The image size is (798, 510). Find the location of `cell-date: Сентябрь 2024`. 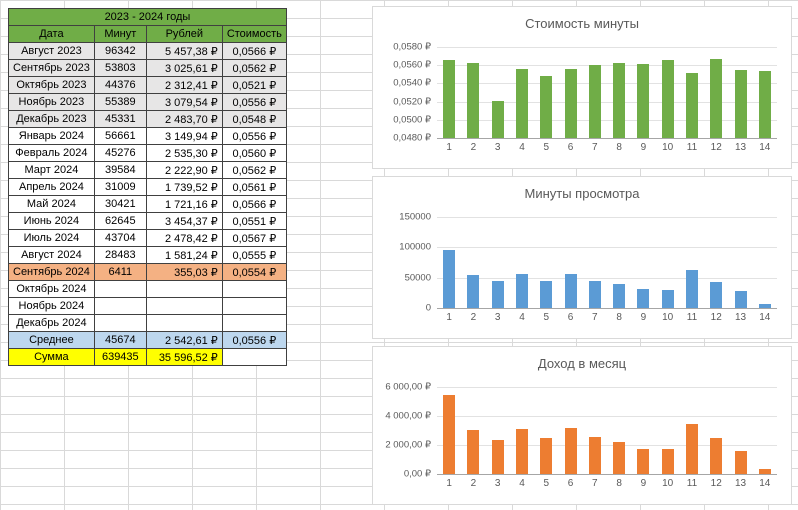

cell-date: Сентябрь 2024 is located at coordinates (51, 272).